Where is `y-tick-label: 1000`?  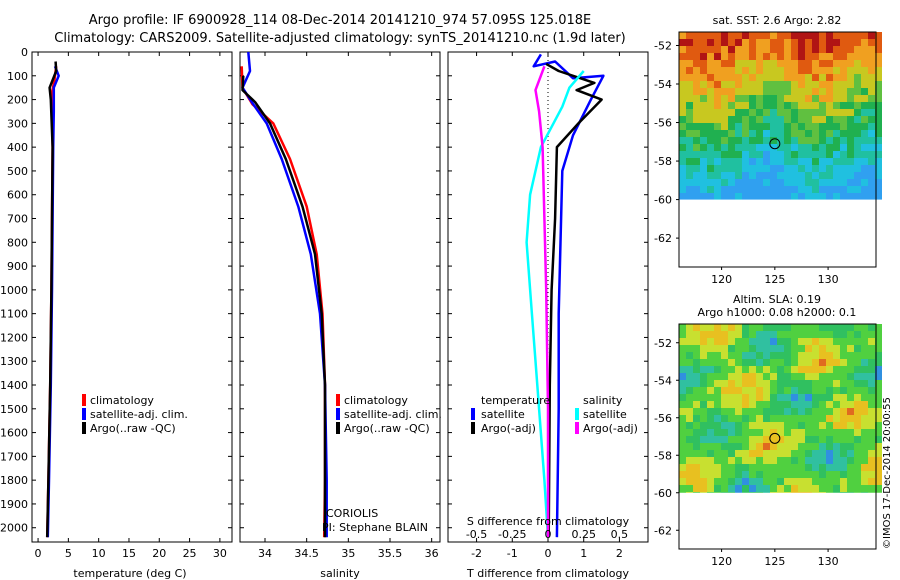
y-tick-label: 1000 is located at coordinates (14, 290).